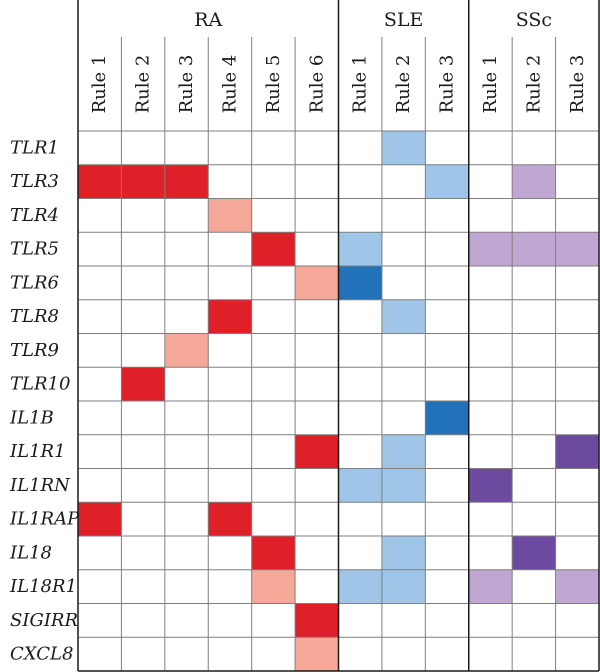 This screenshot has height=672, width=600. What do you see at coordinates (404, 20) in the screenshot?
I see `group-label-sle: SLE` at bounding box center [404, 20].